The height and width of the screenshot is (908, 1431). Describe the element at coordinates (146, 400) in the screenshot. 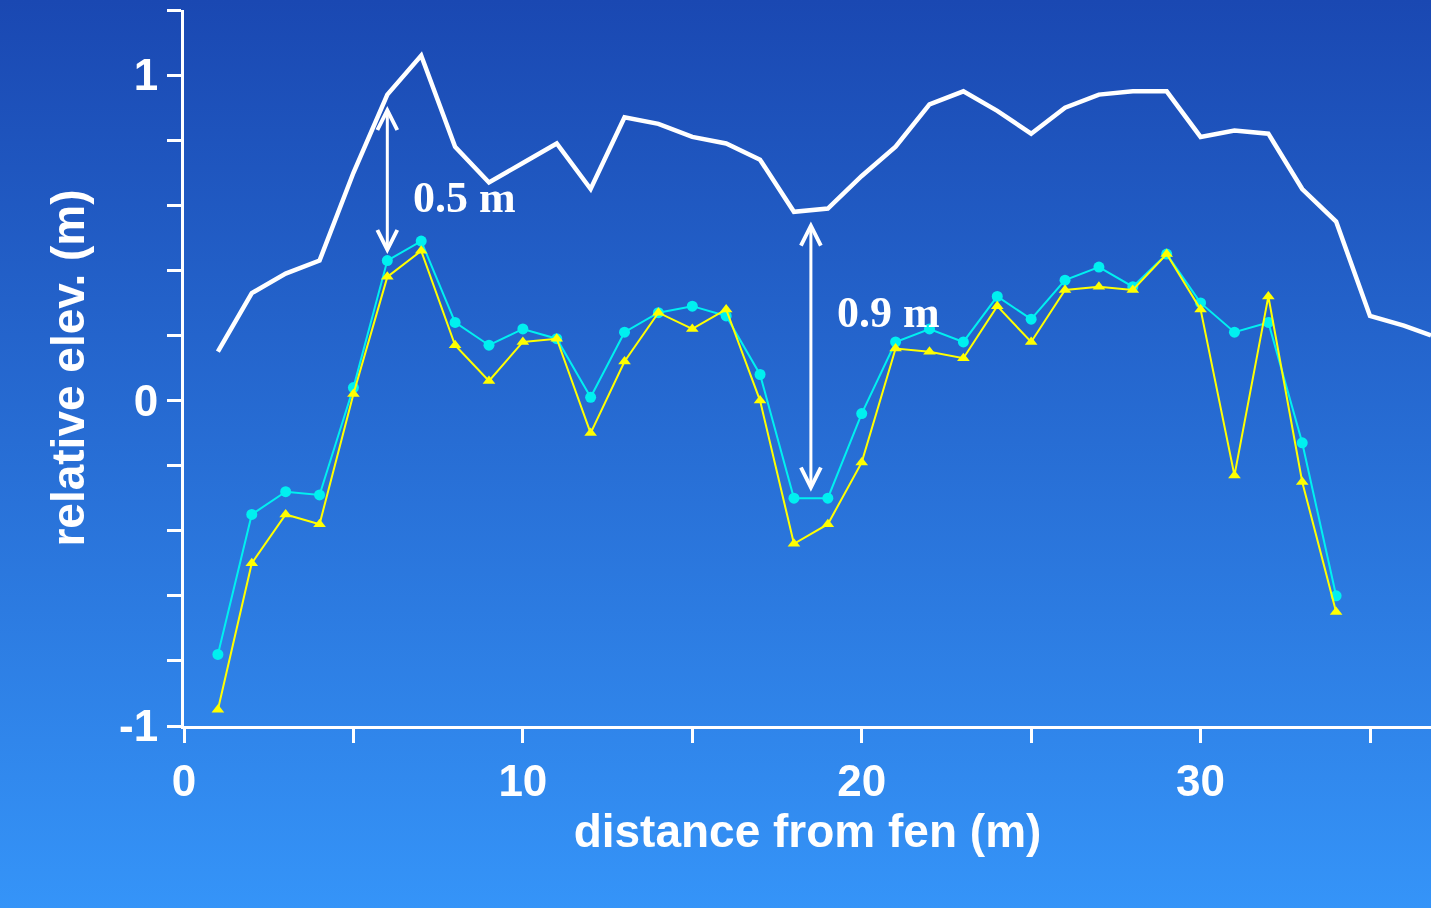

I see `y-tick-label: 0` at that location.